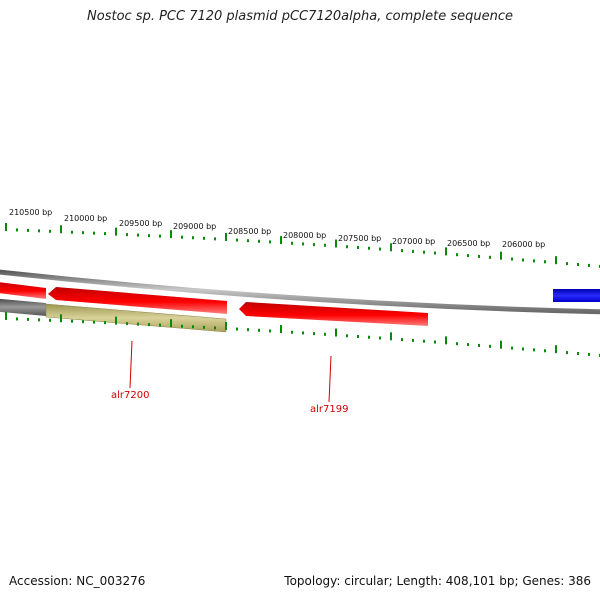 The image size is (600, 600). I want to click on ruler-position-label: 209500 bp, so click(140, 223).